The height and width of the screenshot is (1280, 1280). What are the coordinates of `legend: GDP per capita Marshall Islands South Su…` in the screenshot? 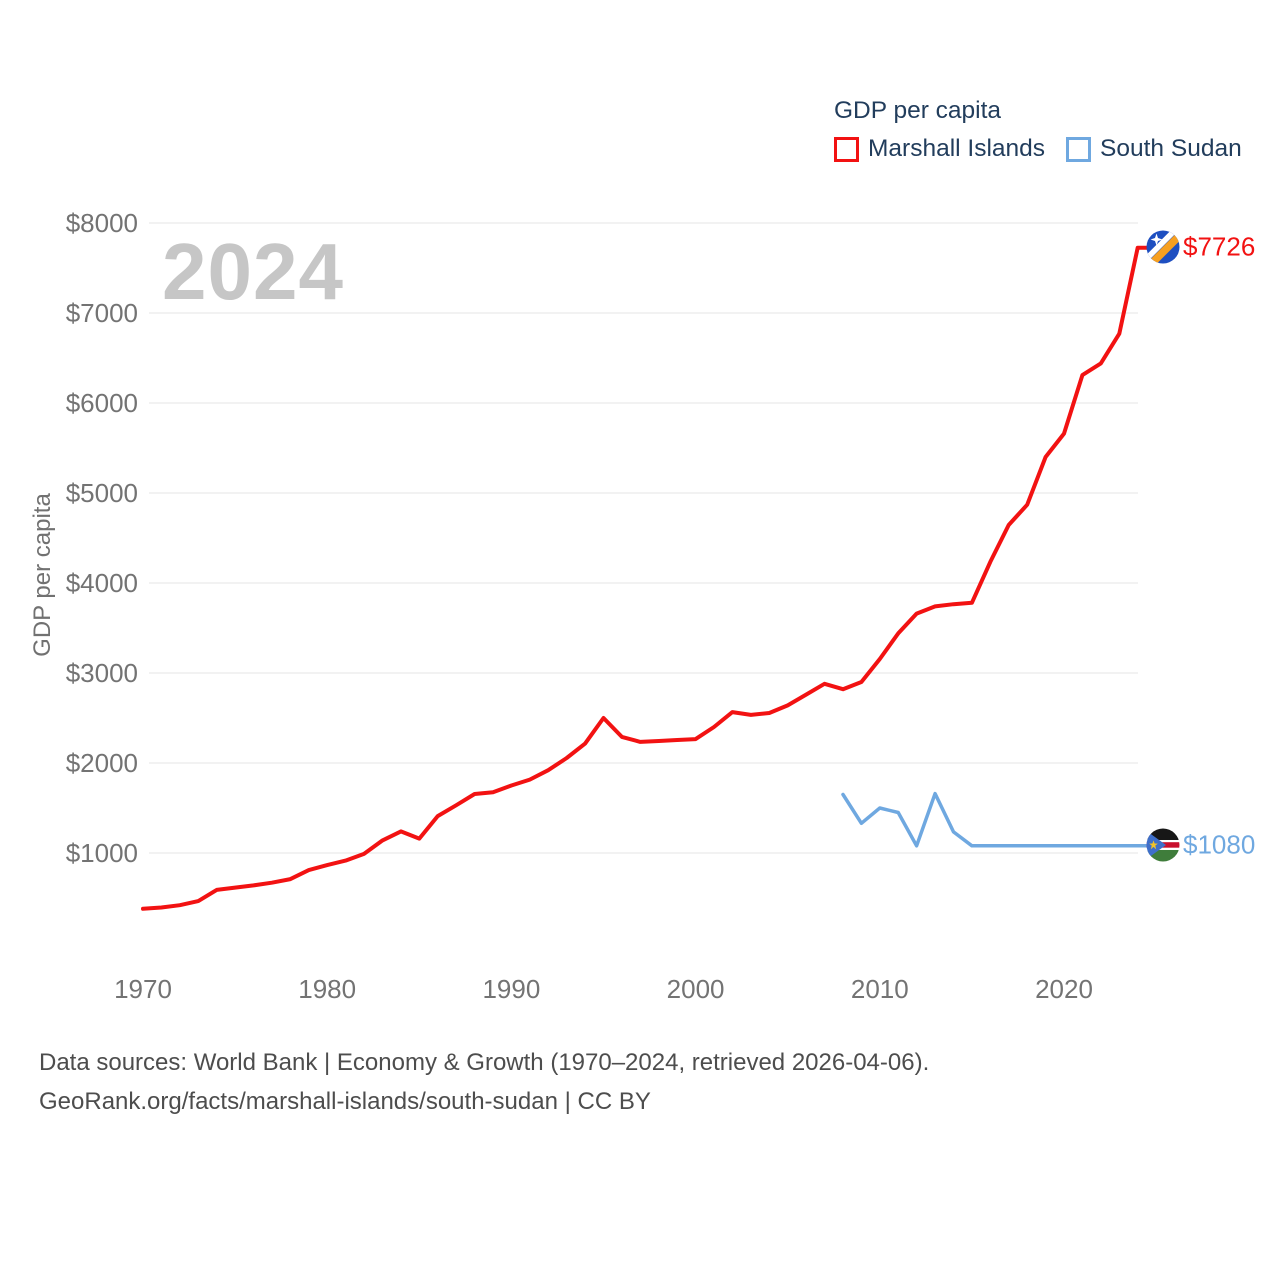 It's located at (1038, 130).